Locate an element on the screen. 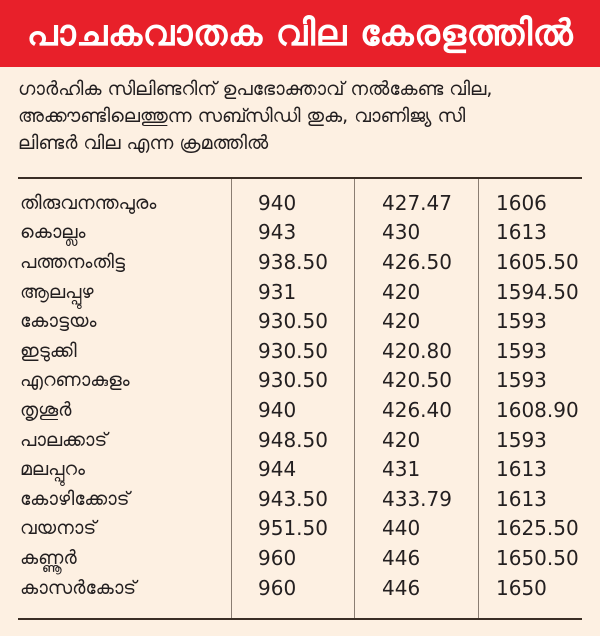 Image resolution: width=600 pixels, height=636 pixels. district-name: കോട്ടയം is located at coordinates (58, 321).